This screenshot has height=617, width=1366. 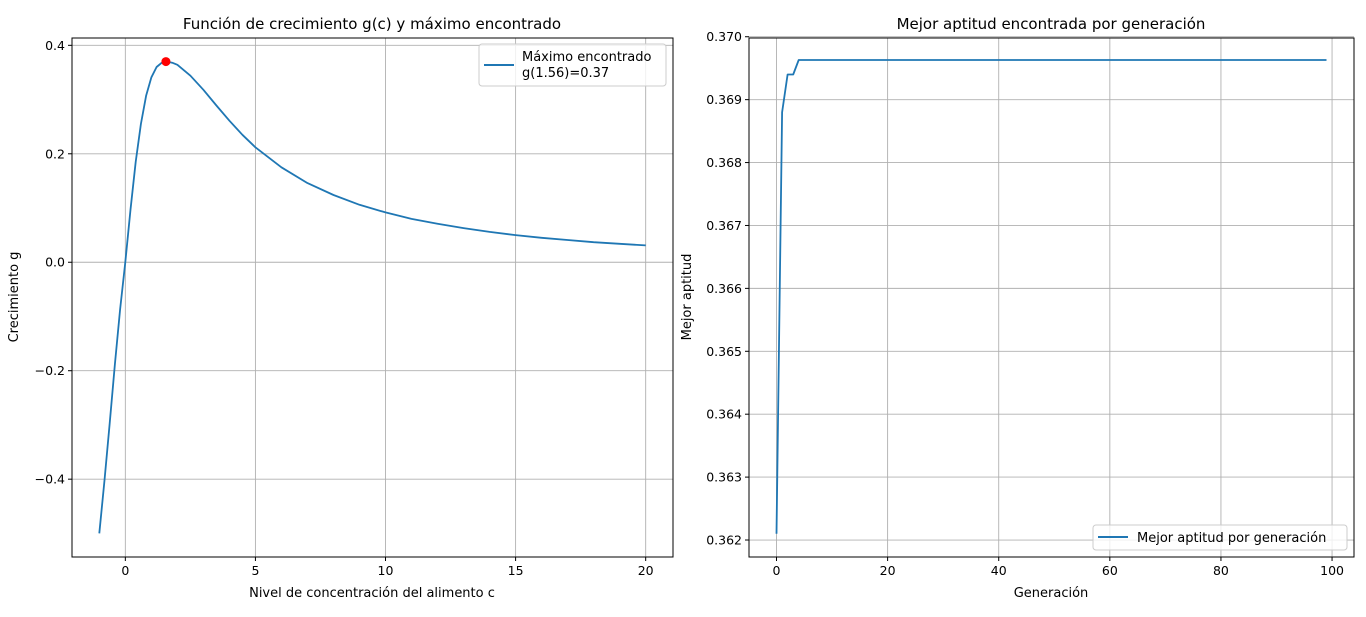 What do you see at coordinates (724, 99) in the screenshot?
I see `y-tick-label: 0.369` at bounding box center [724, 99].